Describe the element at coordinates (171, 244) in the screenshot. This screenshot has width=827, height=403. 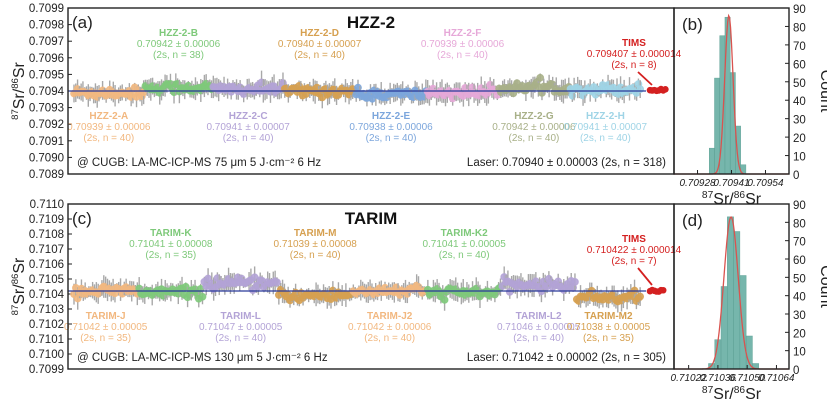
I see `group-value-label: 0.71041 ± 0.00008` at that location.